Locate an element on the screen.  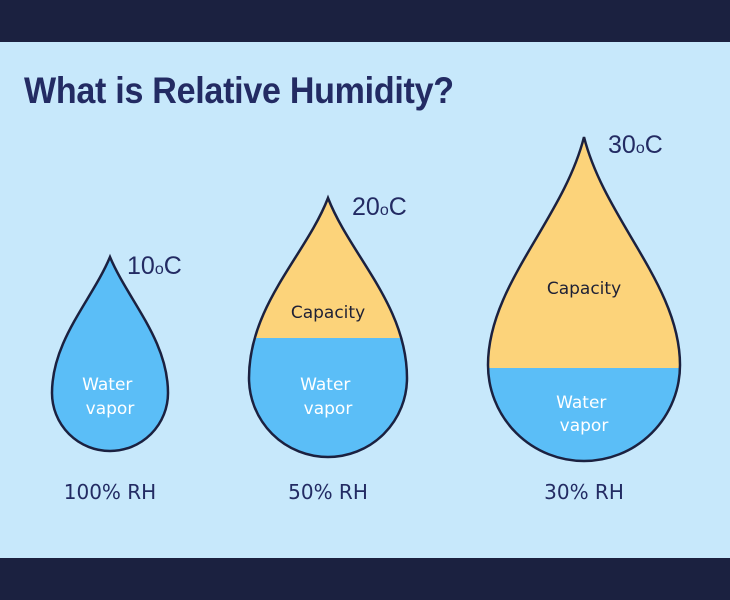
drop-10c-water-fill is located at coordinates (110, 354).